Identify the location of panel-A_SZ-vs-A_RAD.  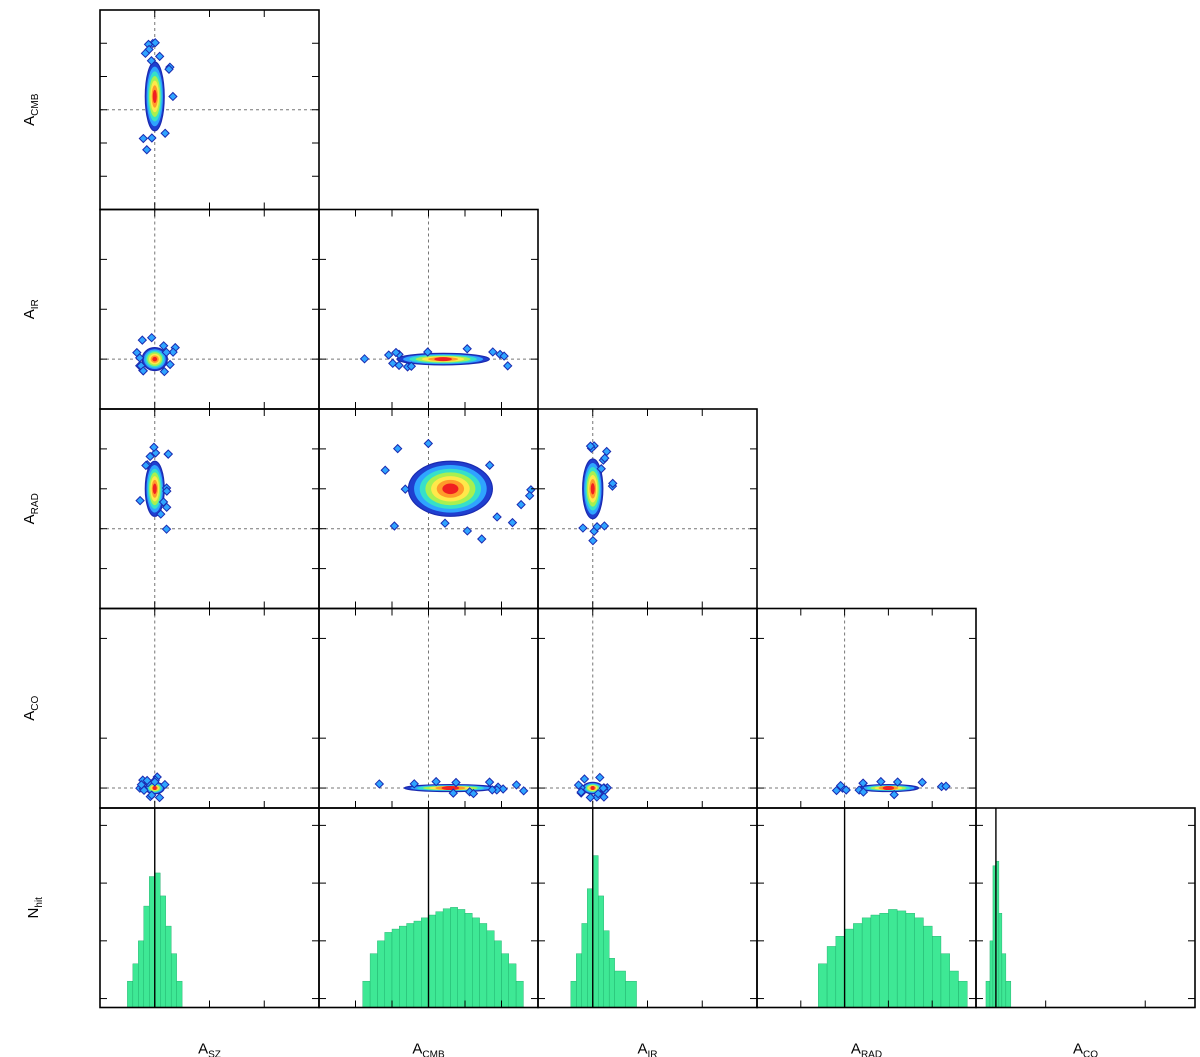
(209, 509).